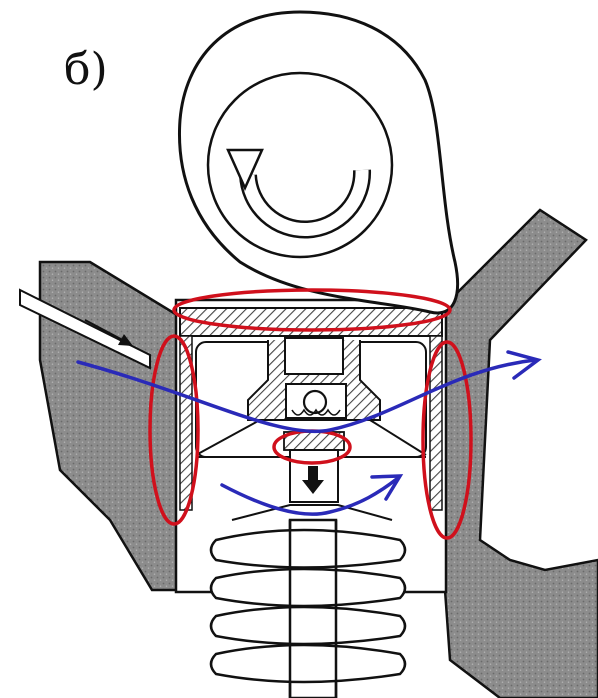 The image size is (598, 698). I want to click on flow-upper, so click(306, 396).